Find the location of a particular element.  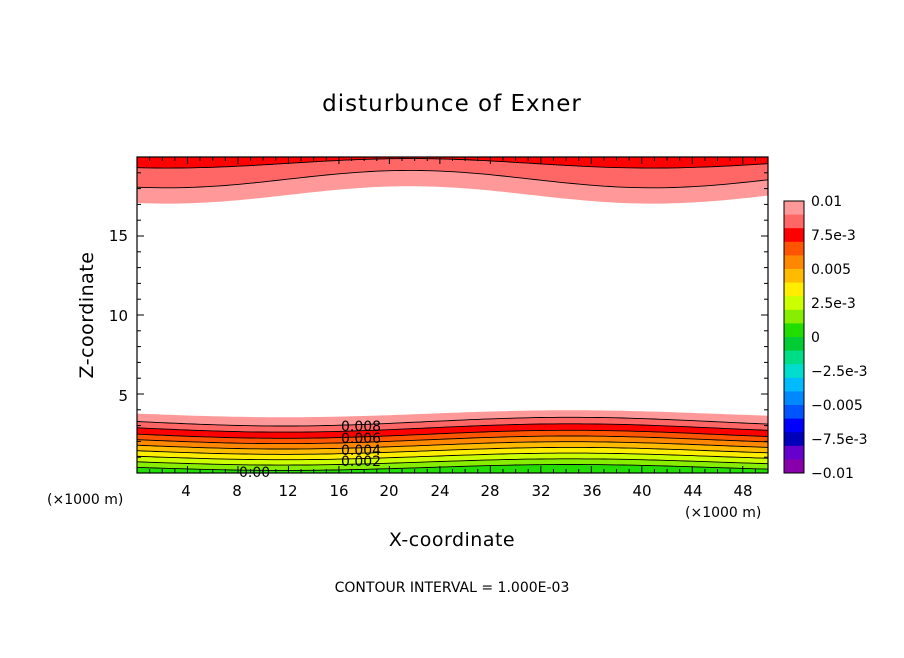

x-tick-label: 48 is located at coordinates (742, 491).